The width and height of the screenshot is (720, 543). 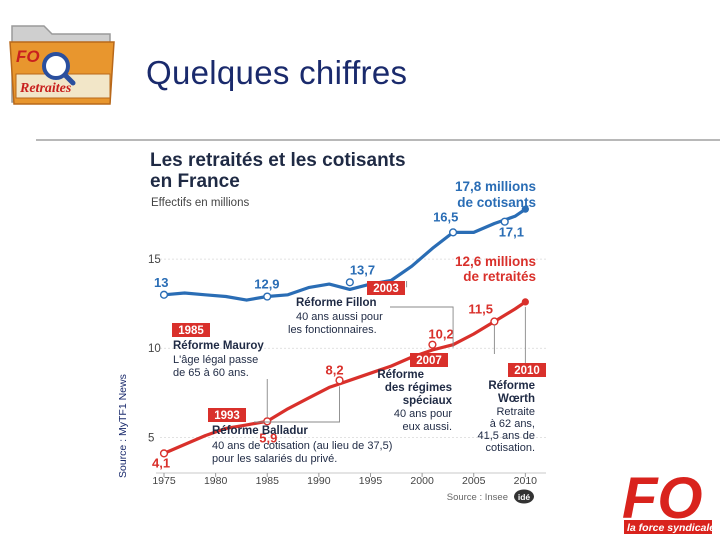 I want to click on y-tick-label: 10, so click(x=154, y=349).